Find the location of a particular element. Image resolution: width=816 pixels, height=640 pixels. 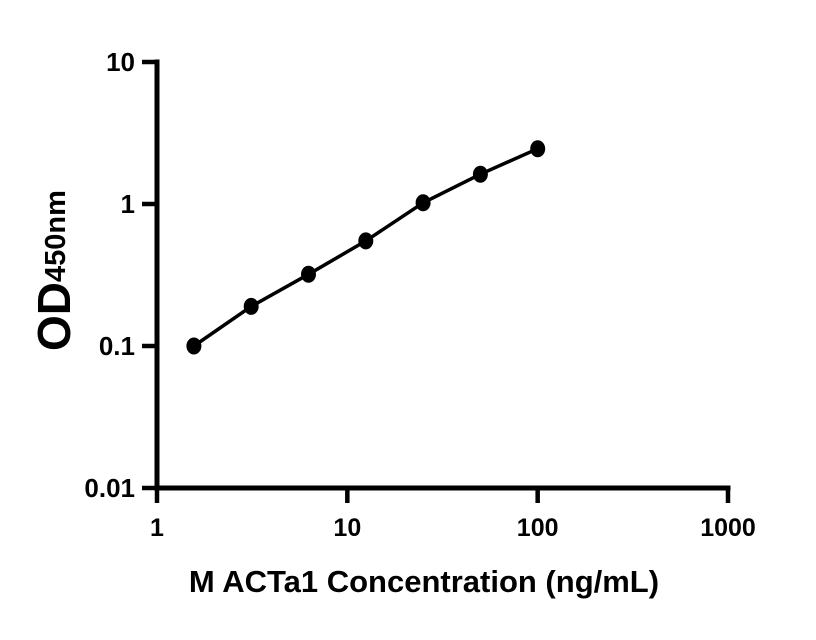

x-tick-label: 100 is located at coordinates (538, 528).